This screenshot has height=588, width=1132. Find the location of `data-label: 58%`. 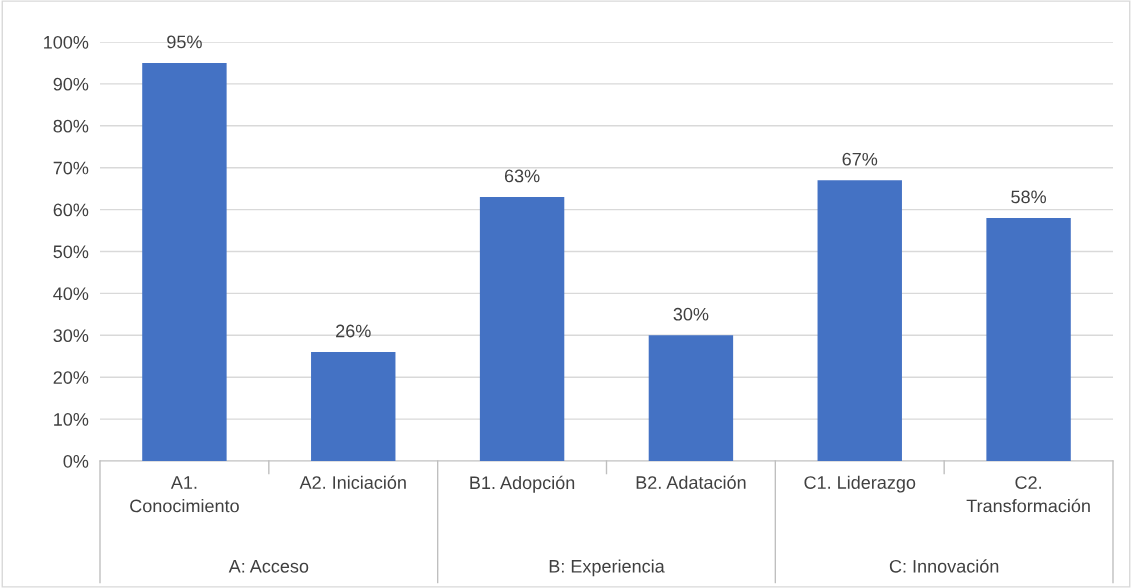

data-label: 58% is located at coordinates (1029, 197).